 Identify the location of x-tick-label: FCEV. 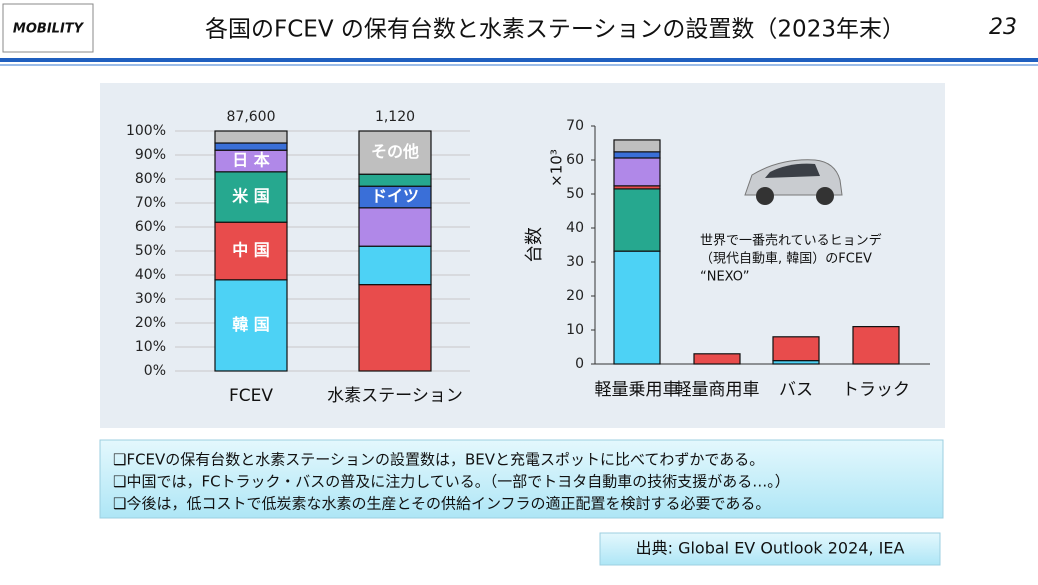
(251, 396).